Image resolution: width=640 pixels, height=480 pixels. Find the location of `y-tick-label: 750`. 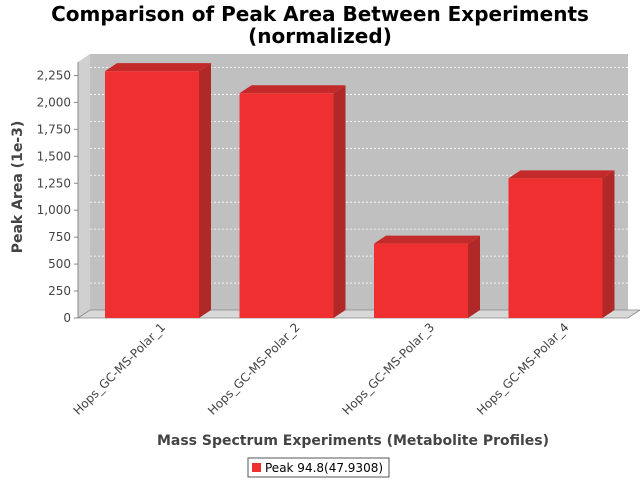

y-tick-label: 750 is located at coordinates (59, 237).